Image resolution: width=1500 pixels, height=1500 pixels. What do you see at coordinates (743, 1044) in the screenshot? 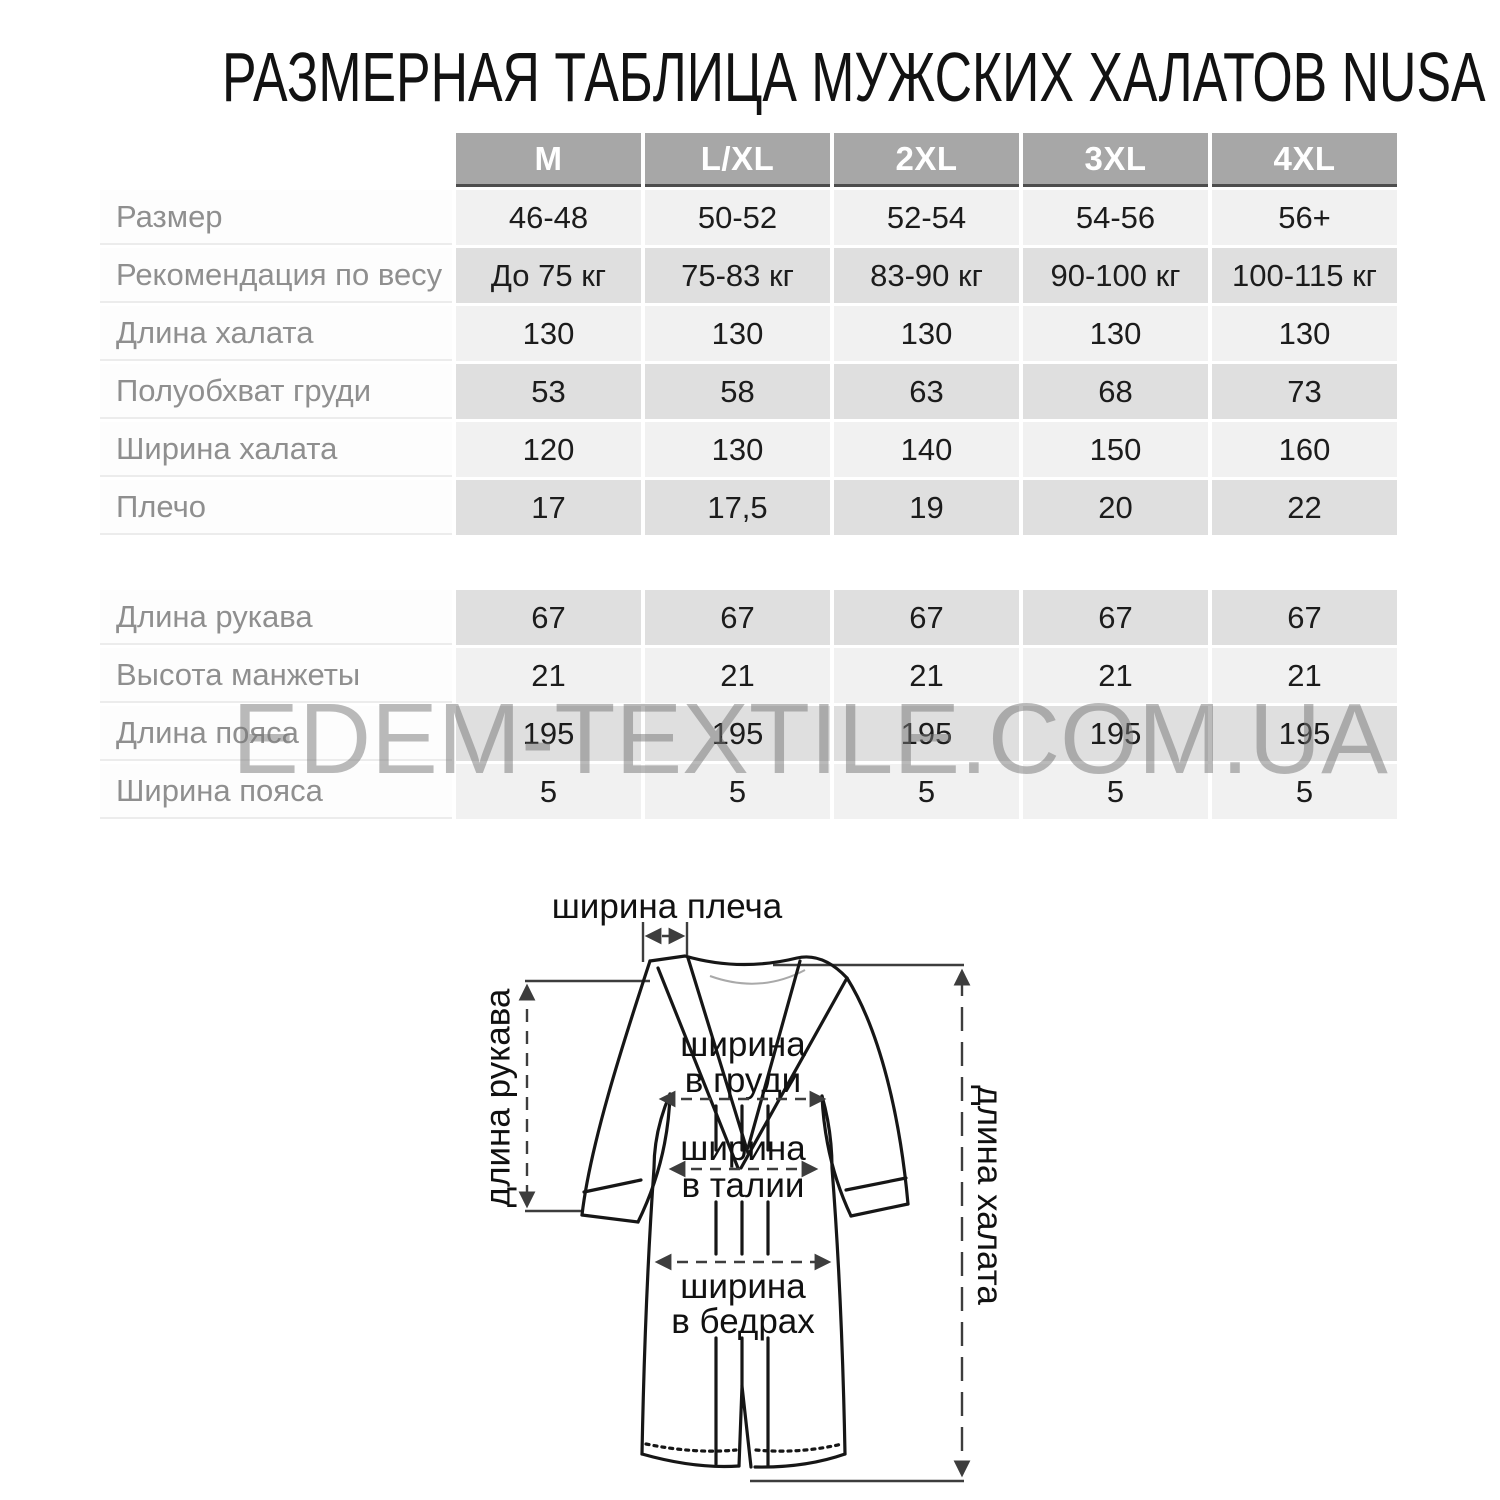
I see `diagram-label-chest-width-1: ширина` at bounding box center [743, 1044].